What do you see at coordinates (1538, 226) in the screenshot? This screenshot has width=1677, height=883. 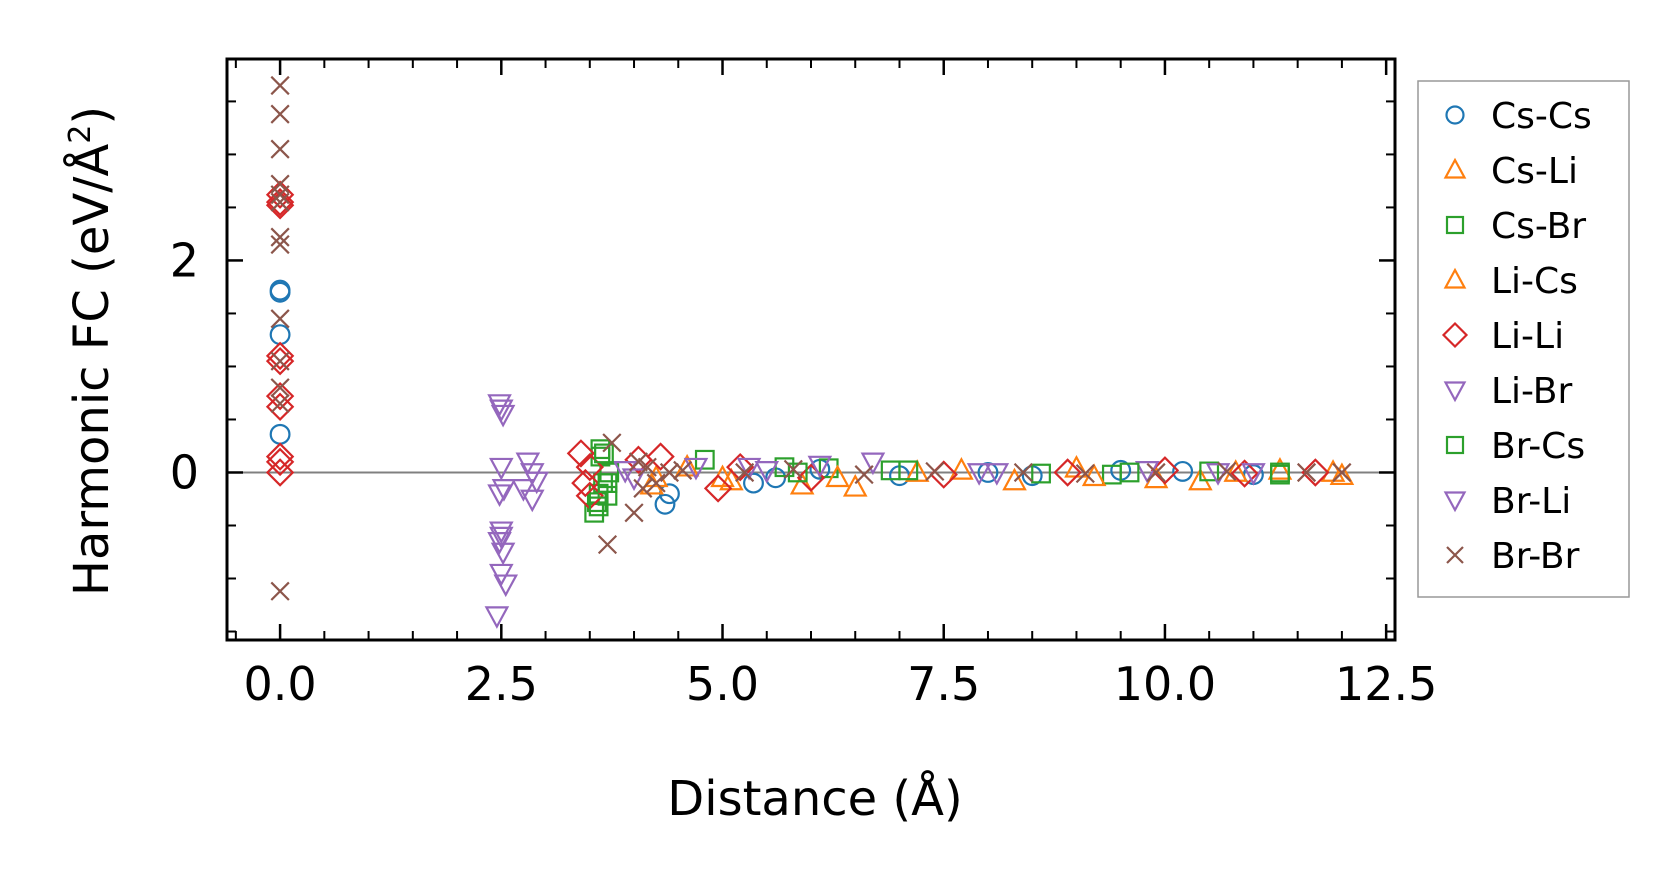 I see `legend-label: Cs-Br` at bounding box center [1538, 226].